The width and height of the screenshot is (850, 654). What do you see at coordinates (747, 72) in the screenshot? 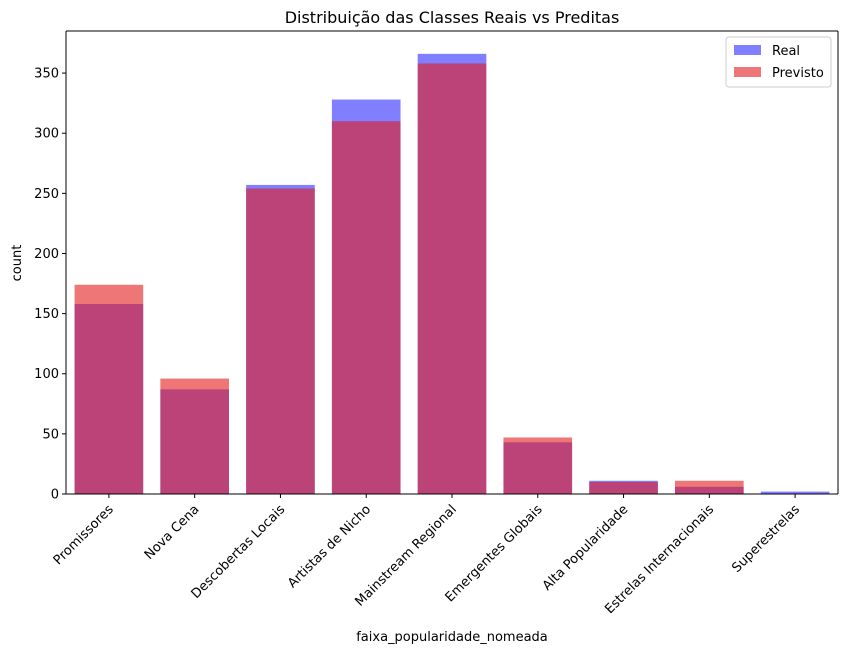
I see `legend-swatch-previsto` at bounding box center [747, 72].